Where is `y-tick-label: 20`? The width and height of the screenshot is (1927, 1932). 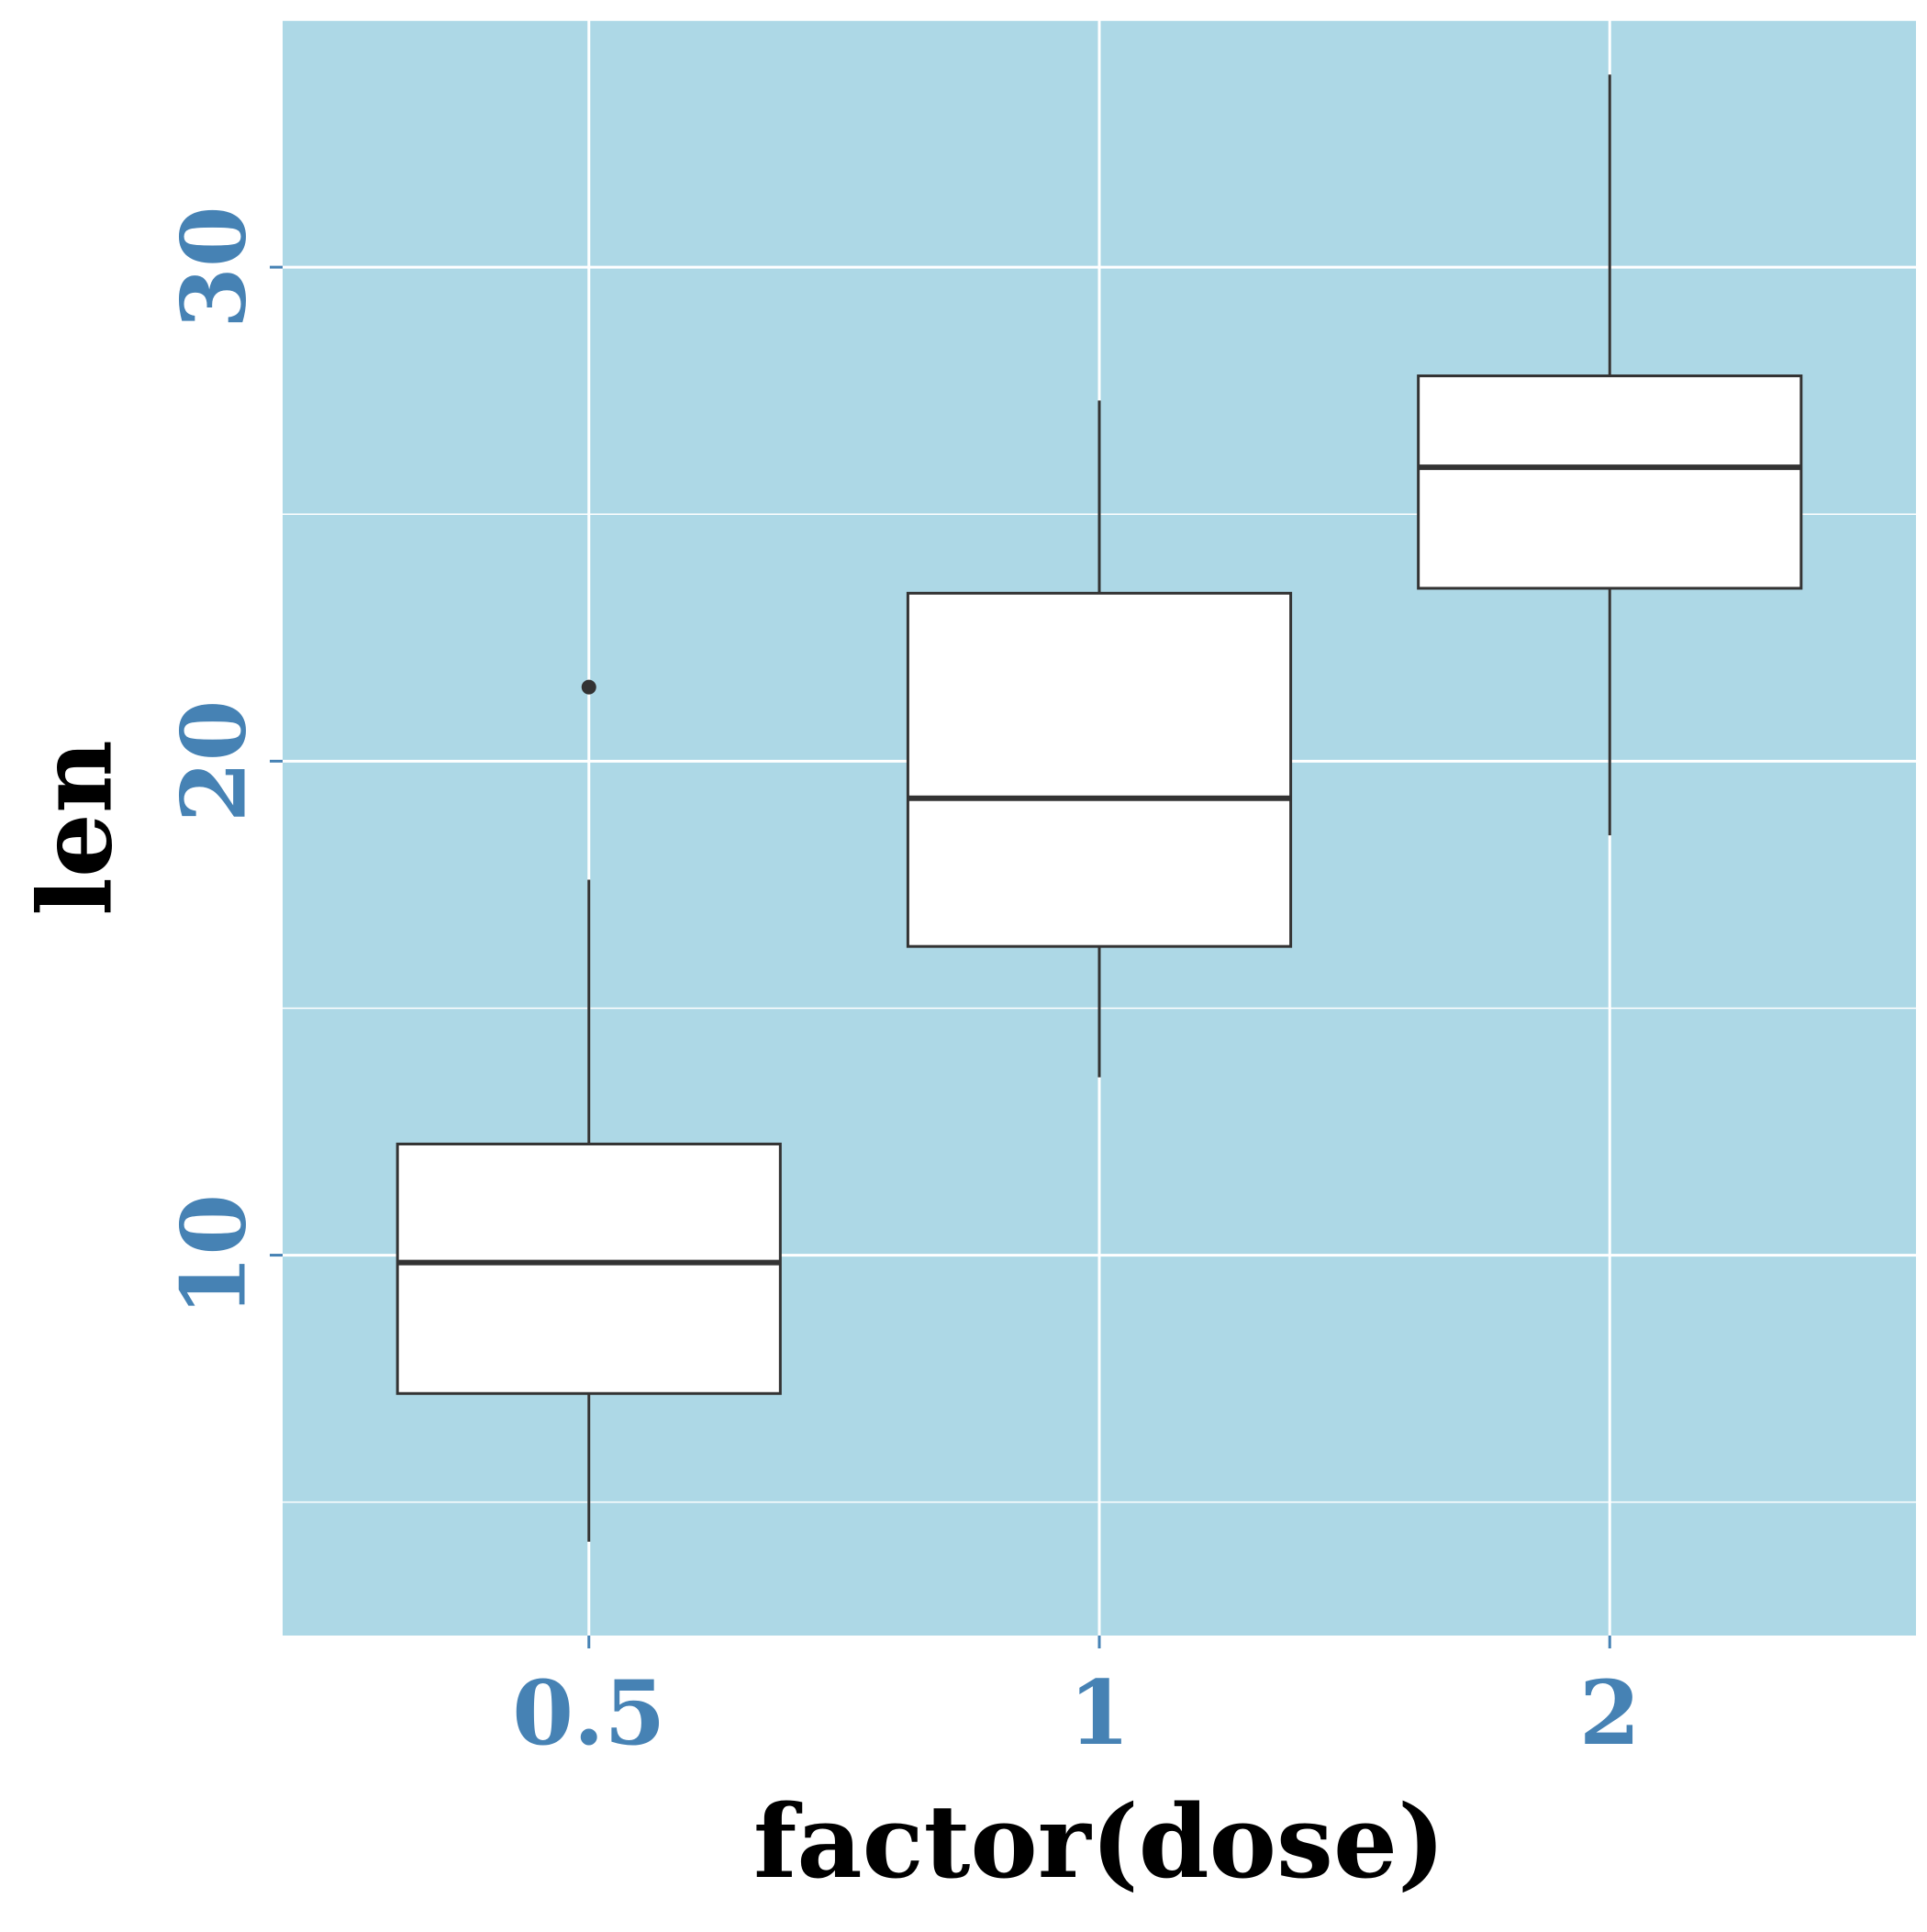 y-tick-label: 20 is located at coordinates (214, 761).